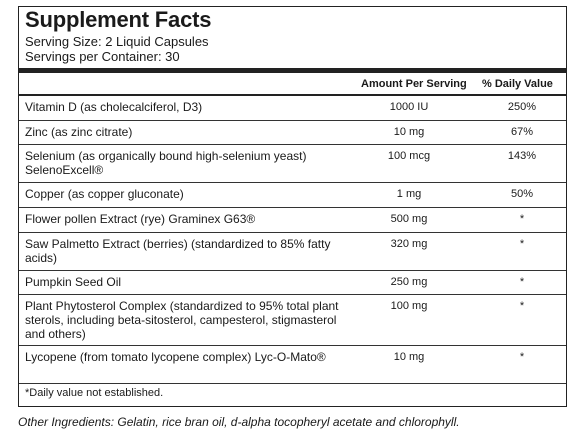  I want to click on daily-value: 50%, so click(522, 194).